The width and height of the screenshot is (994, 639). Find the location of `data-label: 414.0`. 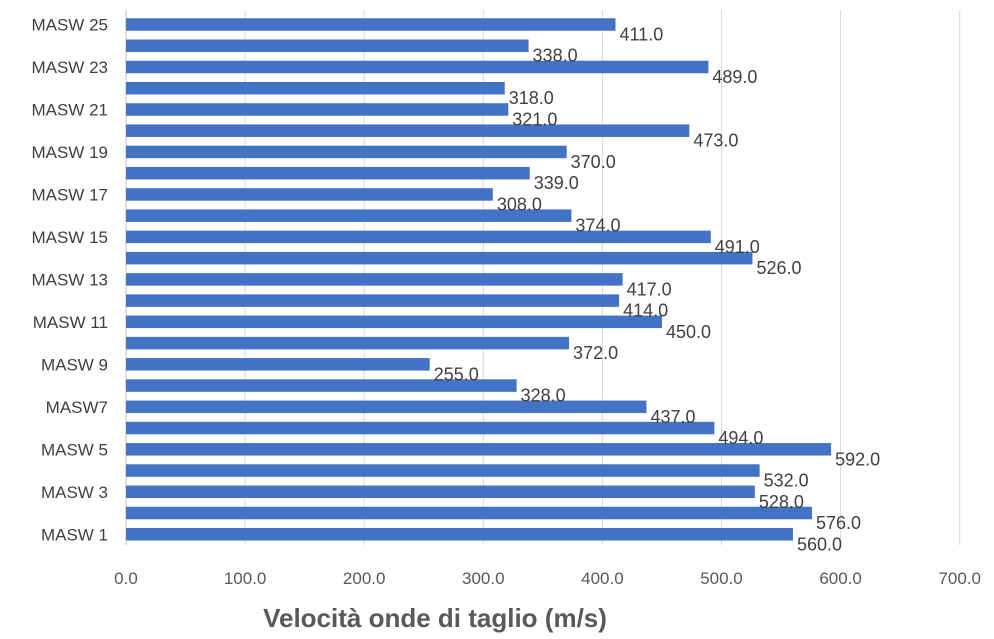

data-label: 414.0 is located at coordinates (645, 311).